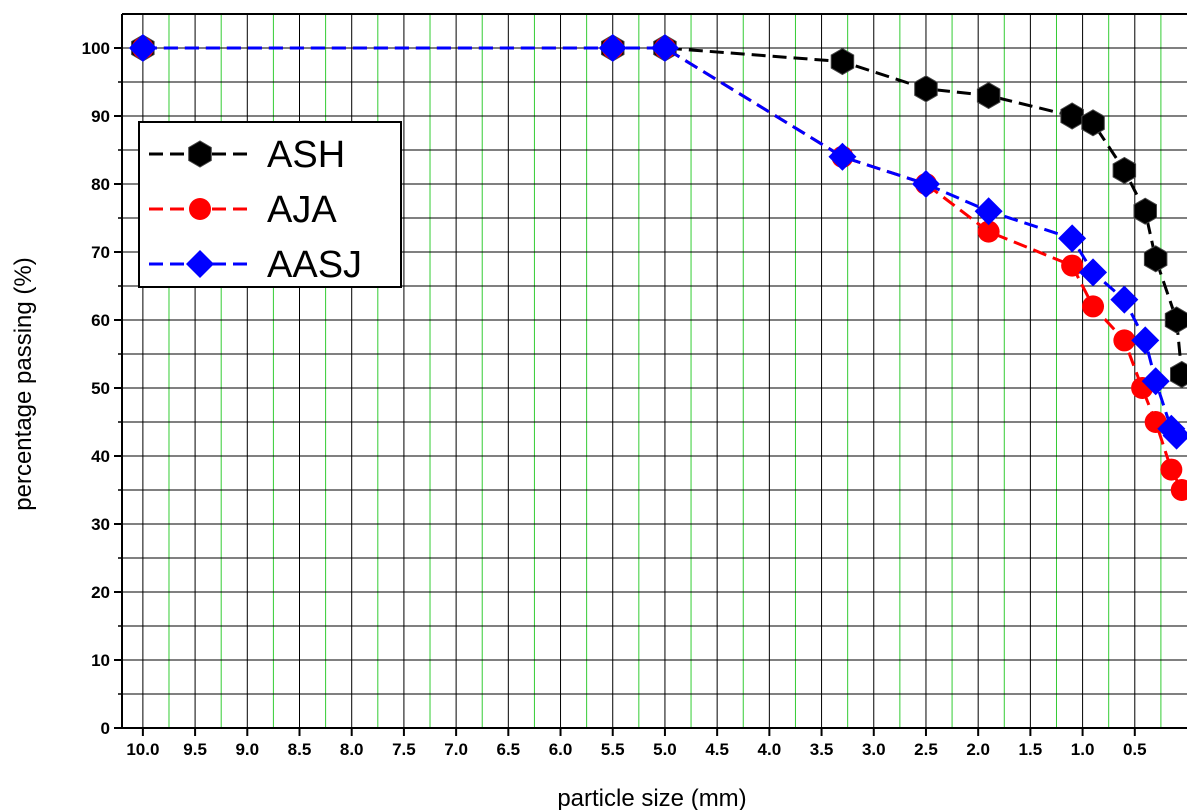 The width and height of the screenshot is (1187, 810). I want to click on y-tick-label: 20, so click(100, 592).